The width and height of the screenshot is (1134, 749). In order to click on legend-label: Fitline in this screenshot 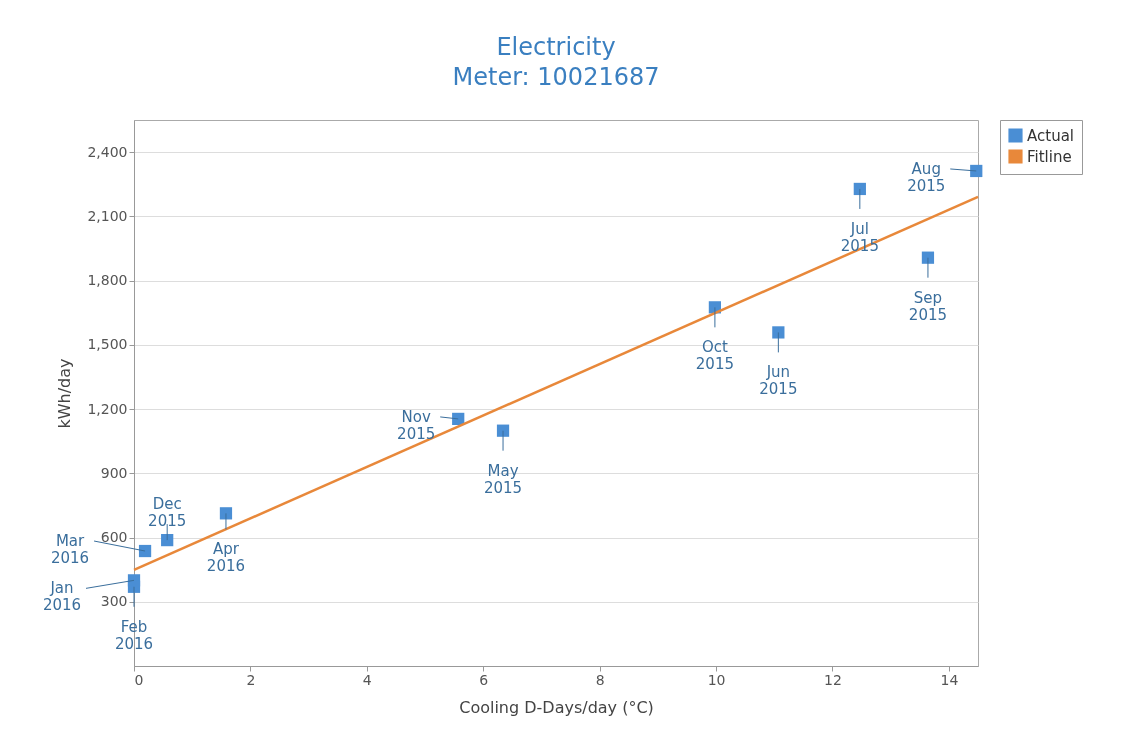, I will do `click(1049, 156)`.